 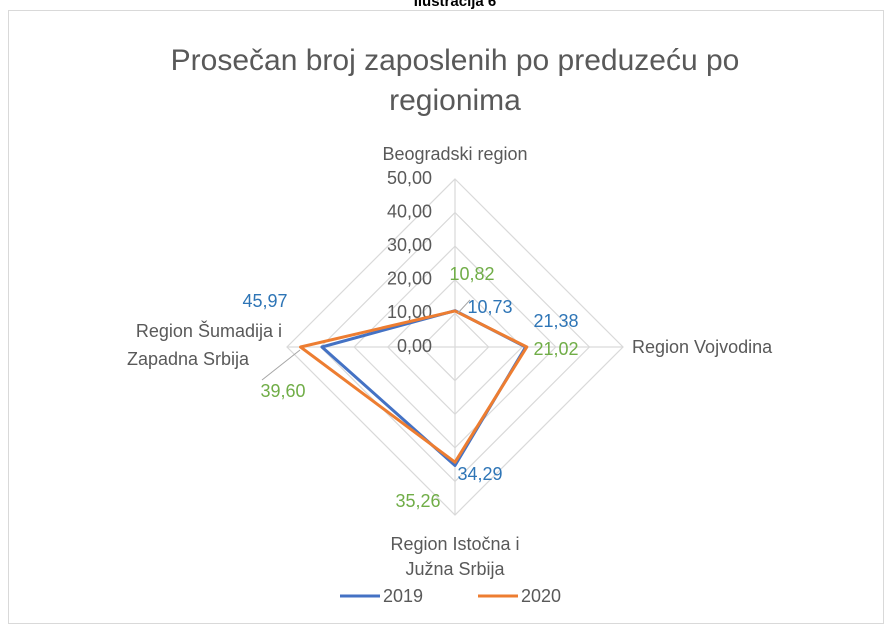 What do you see at coordinates (702, 347) in the screenshot?
I see `category-label: Region Vojvodina` at bounding box center [702, 347].